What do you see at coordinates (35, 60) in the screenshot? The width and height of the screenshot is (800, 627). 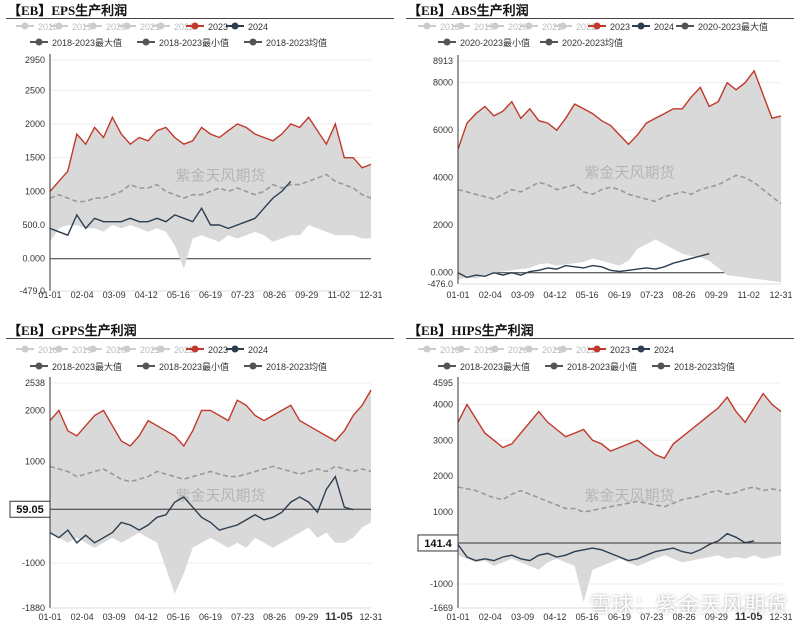 I see `y-tick-label: 2950` at bounding box center [35, 60].